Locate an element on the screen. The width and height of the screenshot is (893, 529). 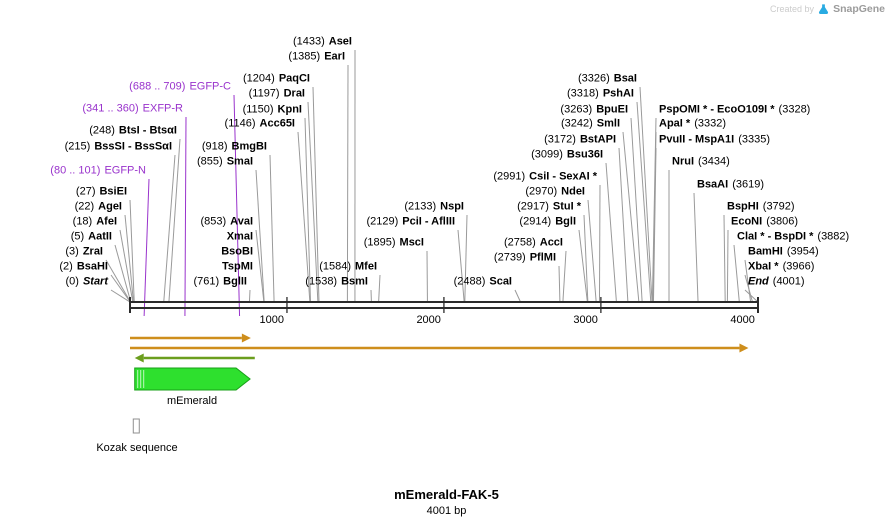
enzyme-site-label: PvuII - MspA1I (3335) is located at coordinates (714, 140).